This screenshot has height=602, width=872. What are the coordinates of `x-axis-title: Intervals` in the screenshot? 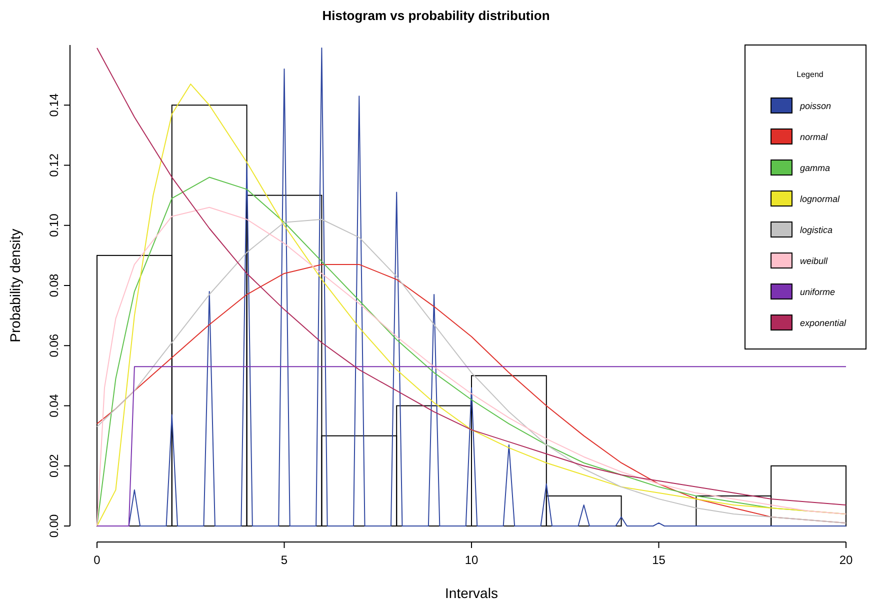 It's located at (471, 593).